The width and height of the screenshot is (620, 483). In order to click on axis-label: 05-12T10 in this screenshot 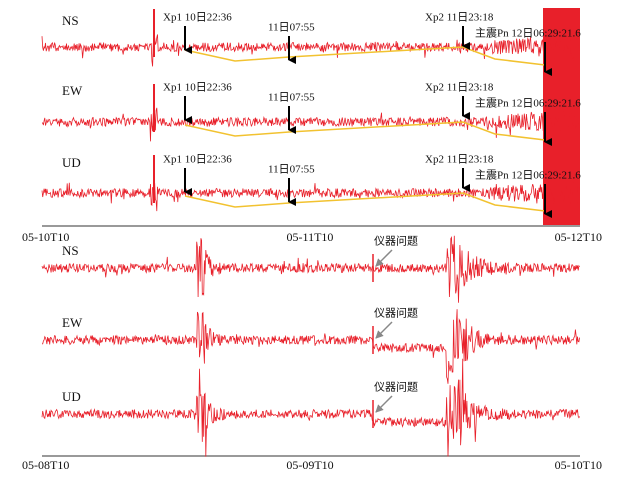, I will do `click(578, 237)`.